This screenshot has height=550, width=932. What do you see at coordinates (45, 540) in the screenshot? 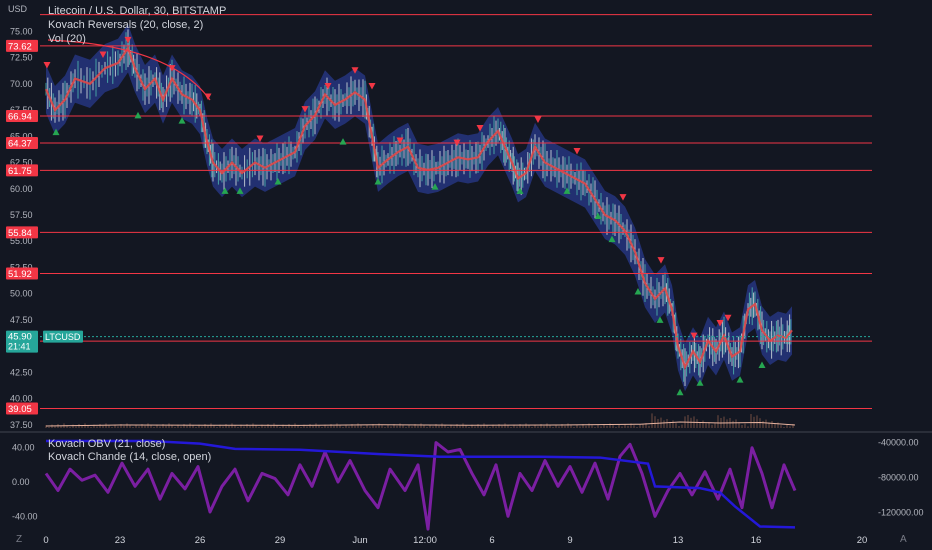
I see `x-tick-label: 0` at bounding box center [45, 540].